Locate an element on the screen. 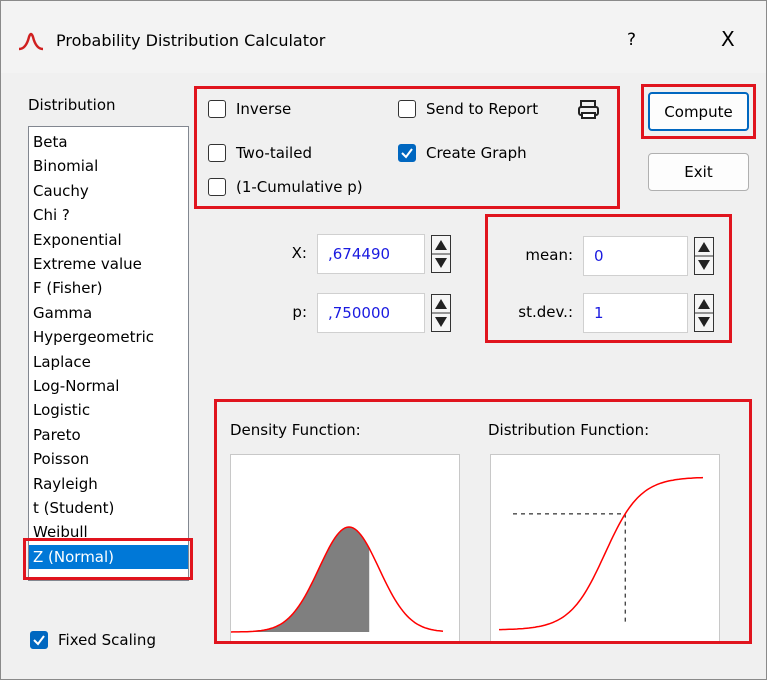  compute-button: Compute is located at coordinates (698, 111).